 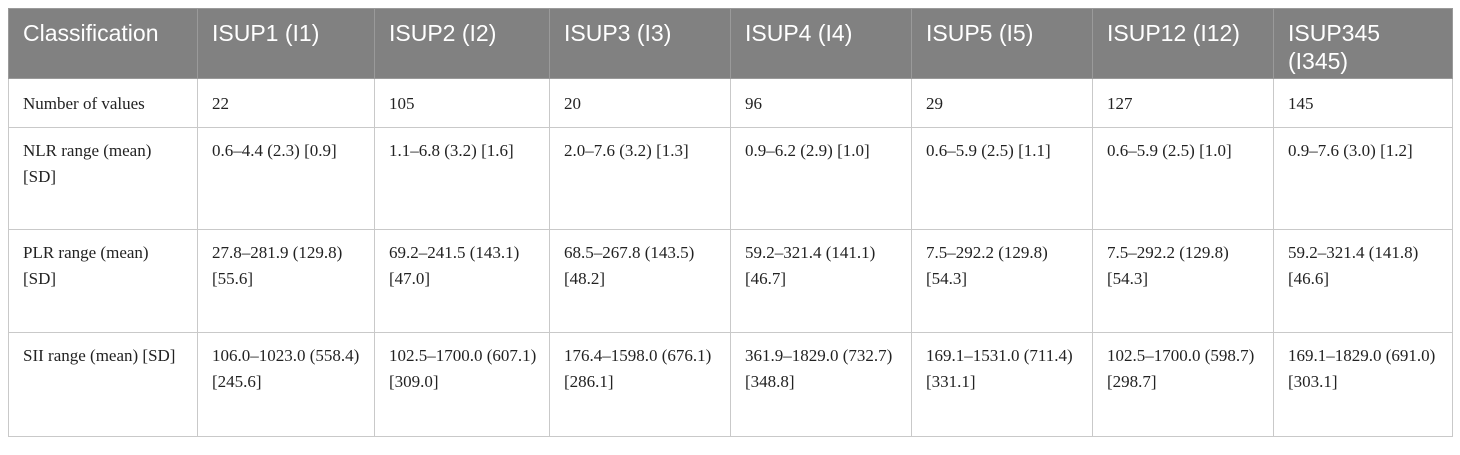 What do you see at coordinates (821, 178) in the screenshot?
I see `table-cell: 0.9–6.2 (2.9) [1.0]` at bounding box center [821, 178].